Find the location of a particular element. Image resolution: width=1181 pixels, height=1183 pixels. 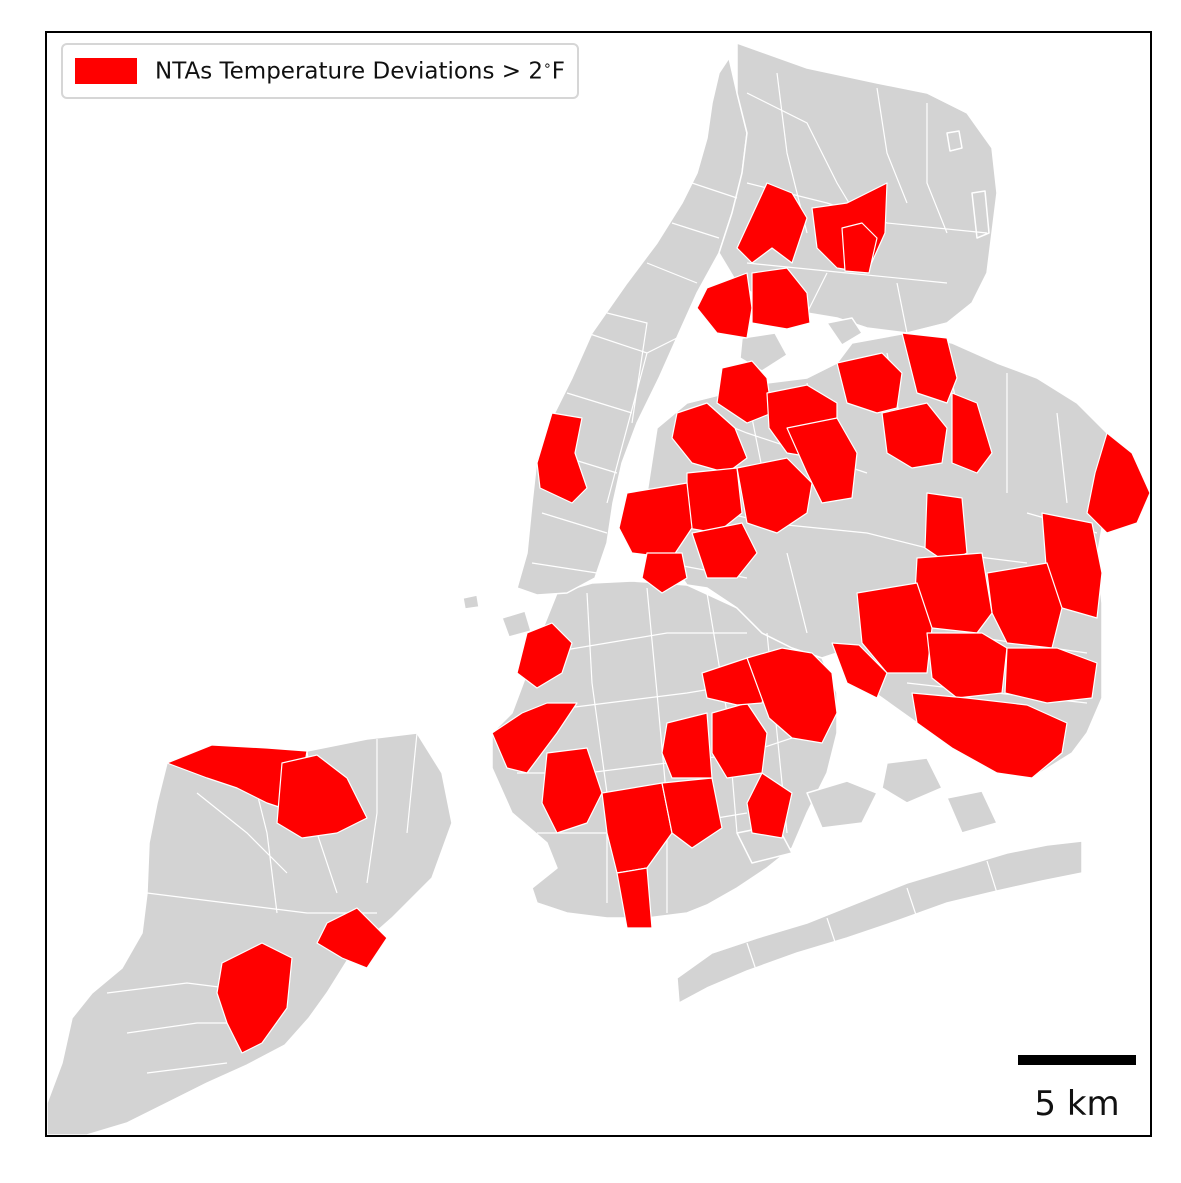

legend: NTAs Temperature Deviations > 2∘F is located at coordinates (320, 71).